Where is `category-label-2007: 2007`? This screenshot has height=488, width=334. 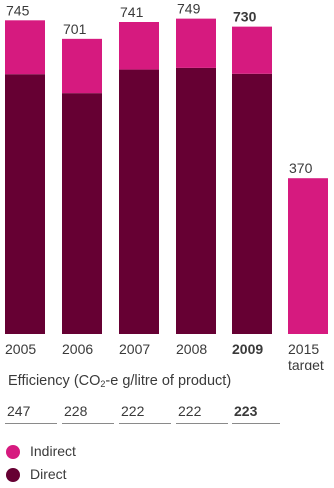 category-label-2007: 2007 is located at coordinates (134, 349).